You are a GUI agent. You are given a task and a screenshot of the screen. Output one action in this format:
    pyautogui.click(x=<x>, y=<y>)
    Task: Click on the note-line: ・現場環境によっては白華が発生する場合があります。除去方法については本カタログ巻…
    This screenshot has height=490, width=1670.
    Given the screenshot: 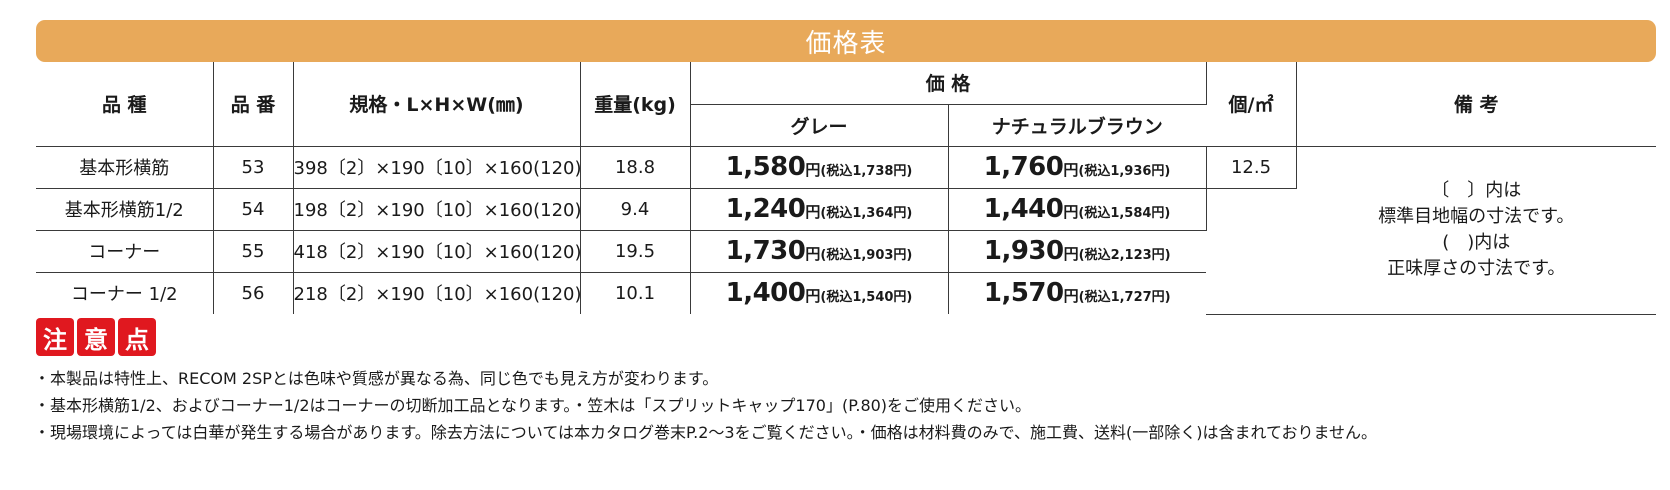 What is the action you would take?
    pyautogui.click(x=706, y=432)
    